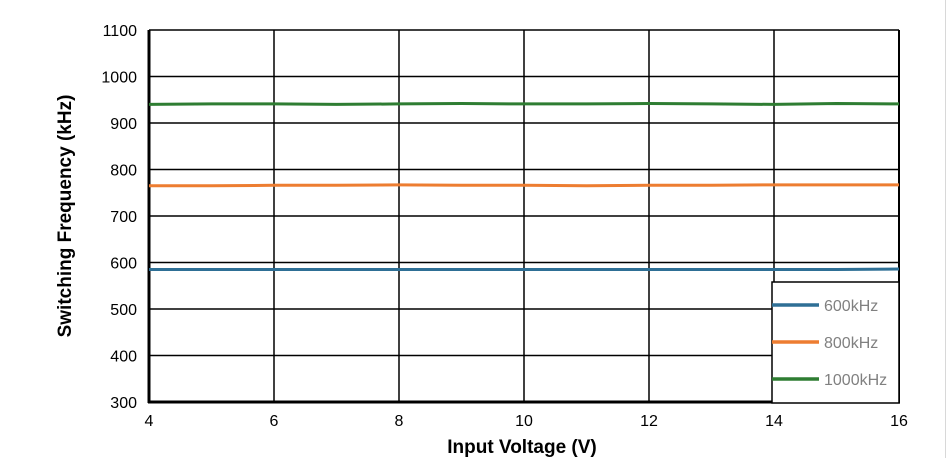 Image resolution: width=947 pixels, height=458 pixels. I want to click on y-tick-label: 1000, so click(119, 78).